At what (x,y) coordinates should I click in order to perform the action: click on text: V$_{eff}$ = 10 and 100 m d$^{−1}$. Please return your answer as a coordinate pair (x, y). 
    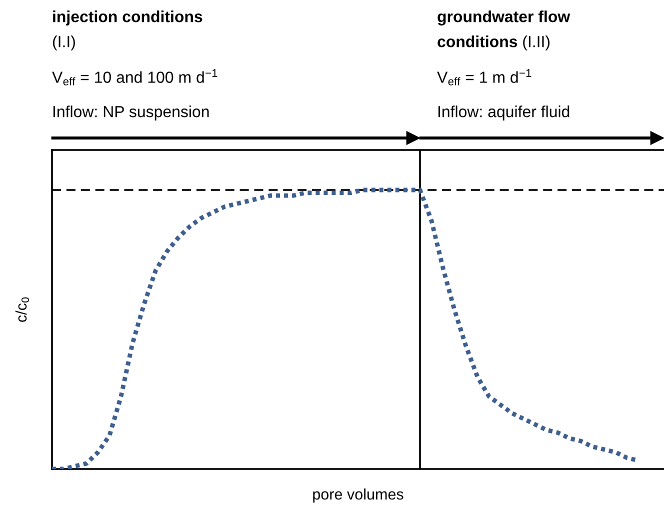
    Looking at the image, I should click on (135, 77).